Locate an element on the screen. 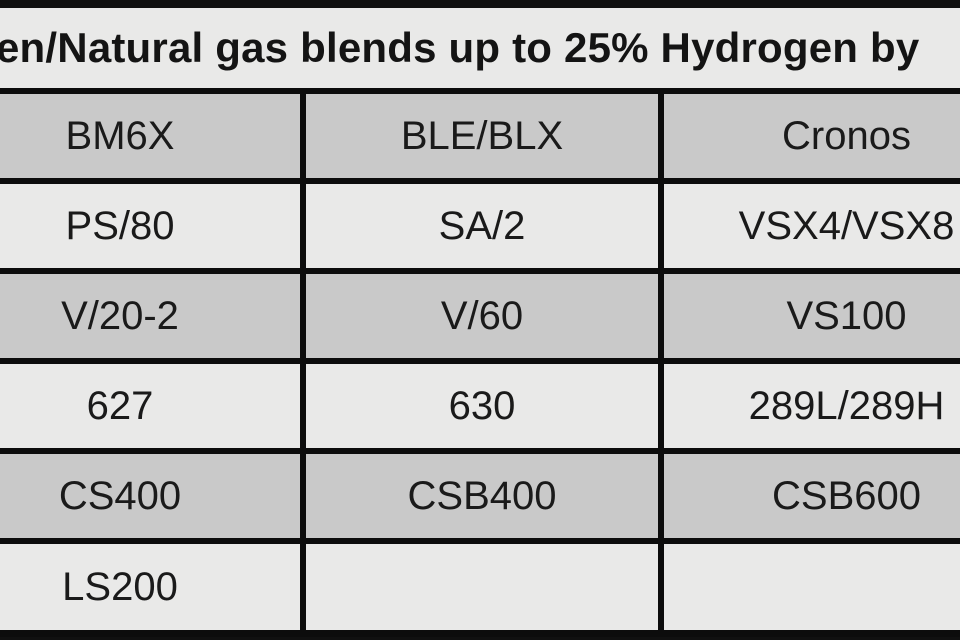 The width and height of the screenshot is (960, 640). table-header-row: BM6X BLE/BLX Cronos is located at coordinates (480, 136).